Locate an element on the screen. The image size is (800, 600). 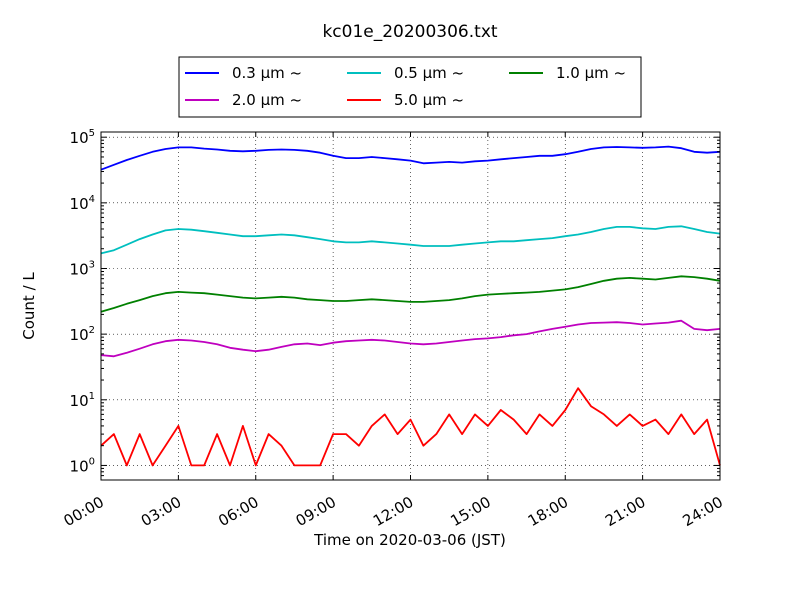
y-tick-exponent: 3 is located at coordinates (92, 264).